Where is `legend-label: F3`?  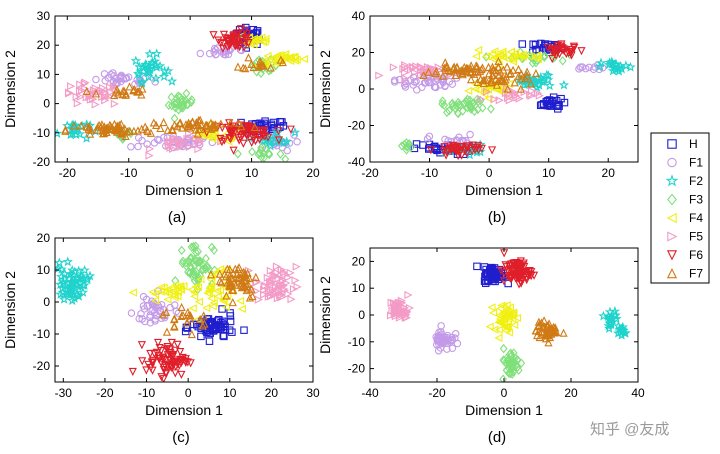 legend-label: F3 is located at coordinates (696, 200).